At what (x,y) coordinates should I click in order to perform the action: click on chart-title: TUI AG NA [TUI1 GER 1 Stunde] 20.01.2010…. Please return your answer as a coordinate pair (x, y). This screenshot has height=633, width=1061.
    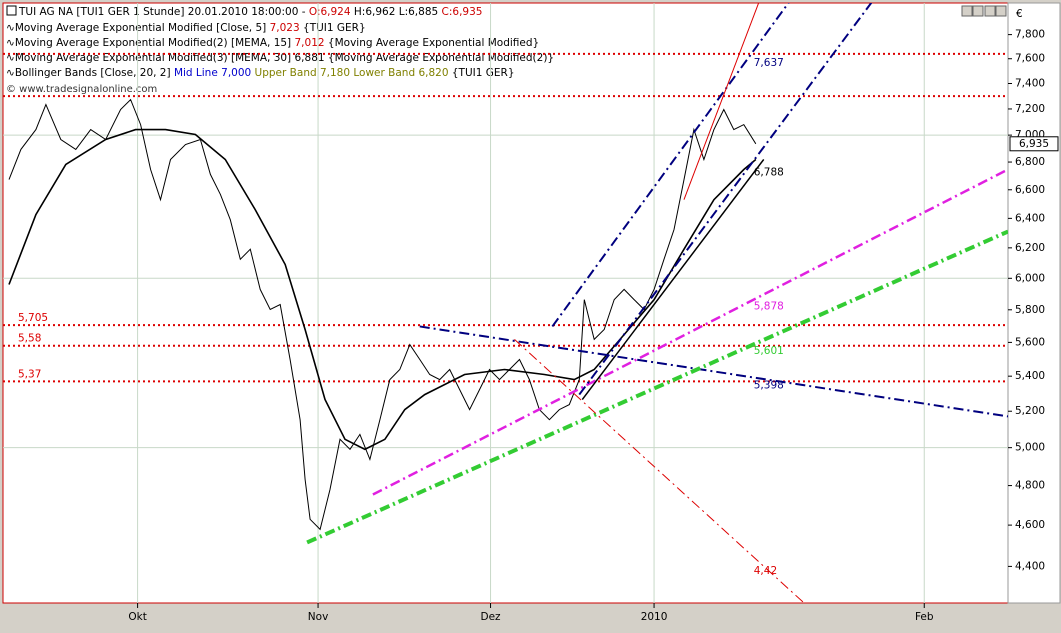
    Looking at the image, I should click on (250, 12).